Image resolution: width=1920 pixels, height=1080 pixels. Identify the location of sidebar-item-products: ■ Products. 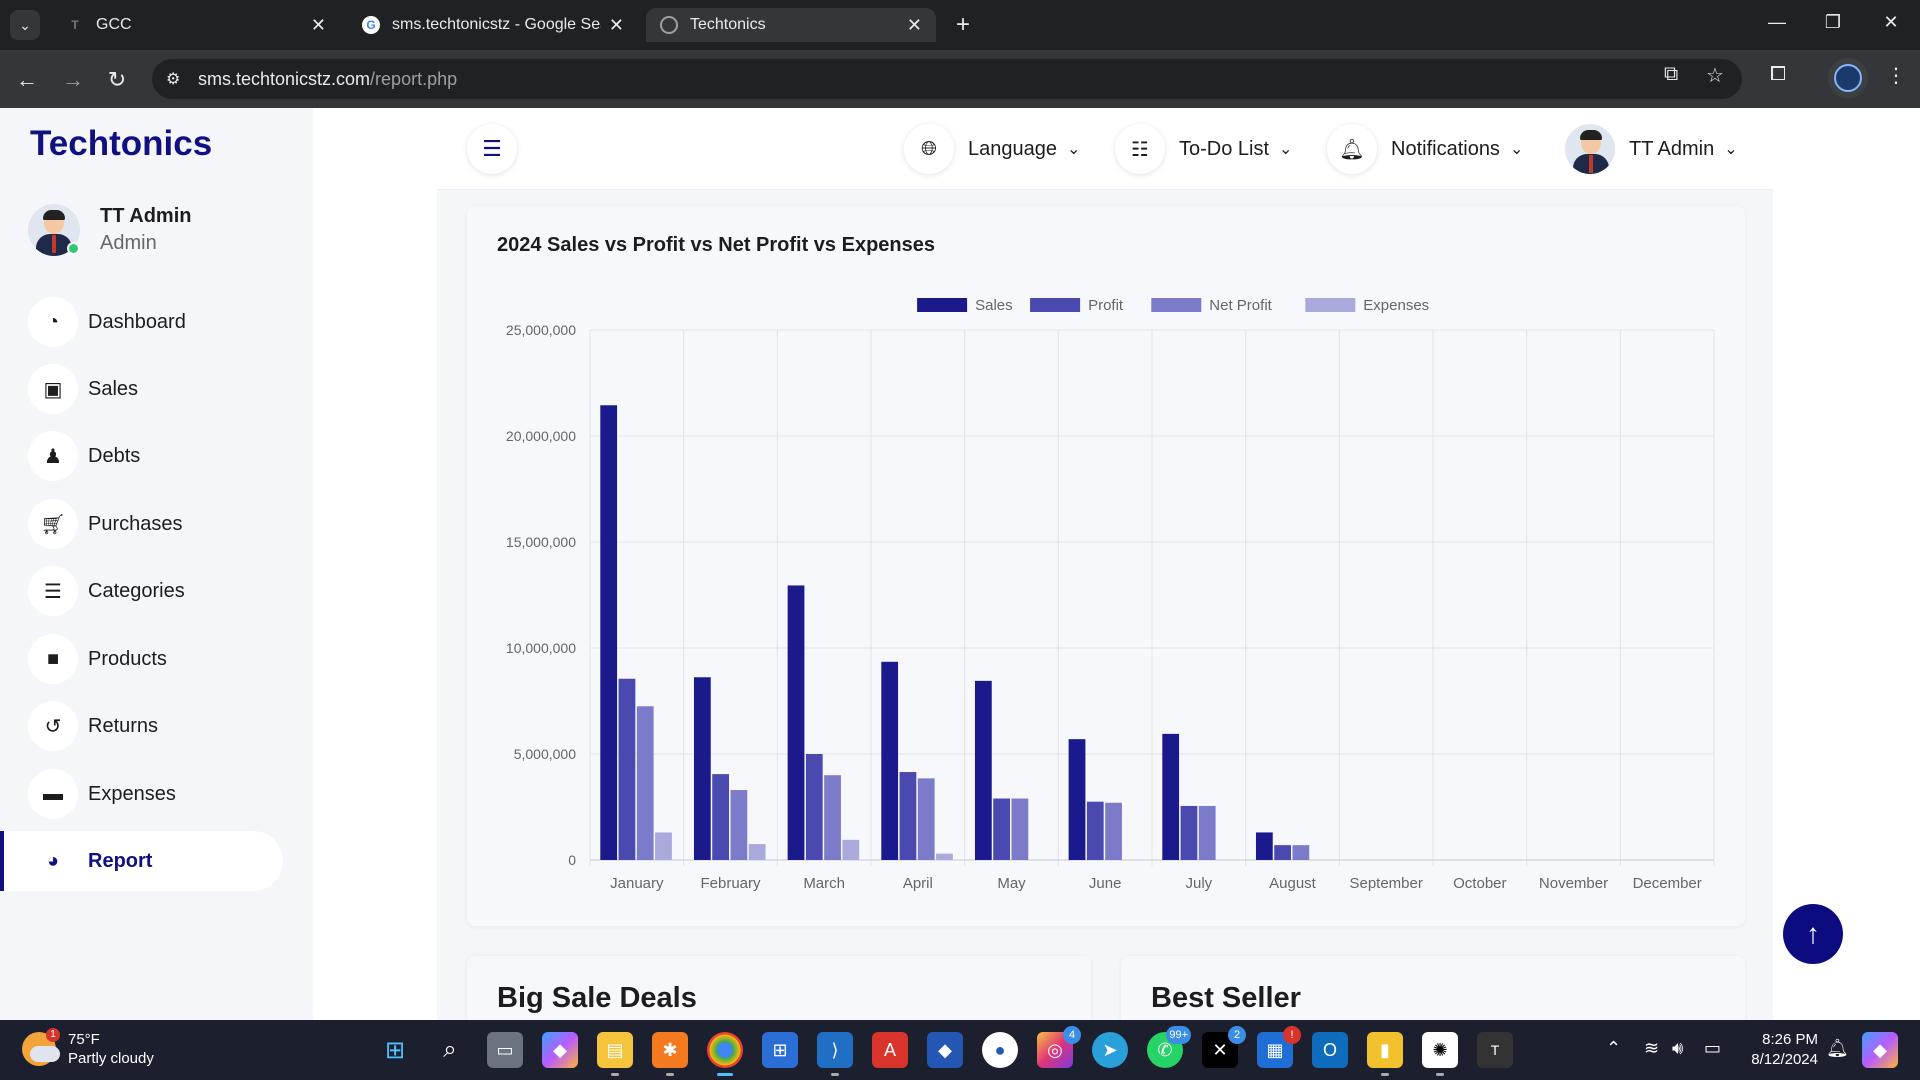
(141, 659).